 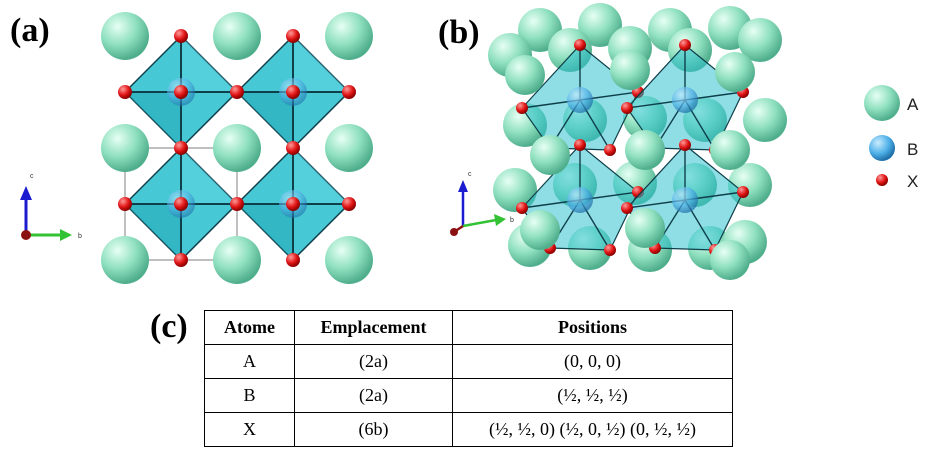 I want to click on cell-site: (6b), so click(x=373, y=429).